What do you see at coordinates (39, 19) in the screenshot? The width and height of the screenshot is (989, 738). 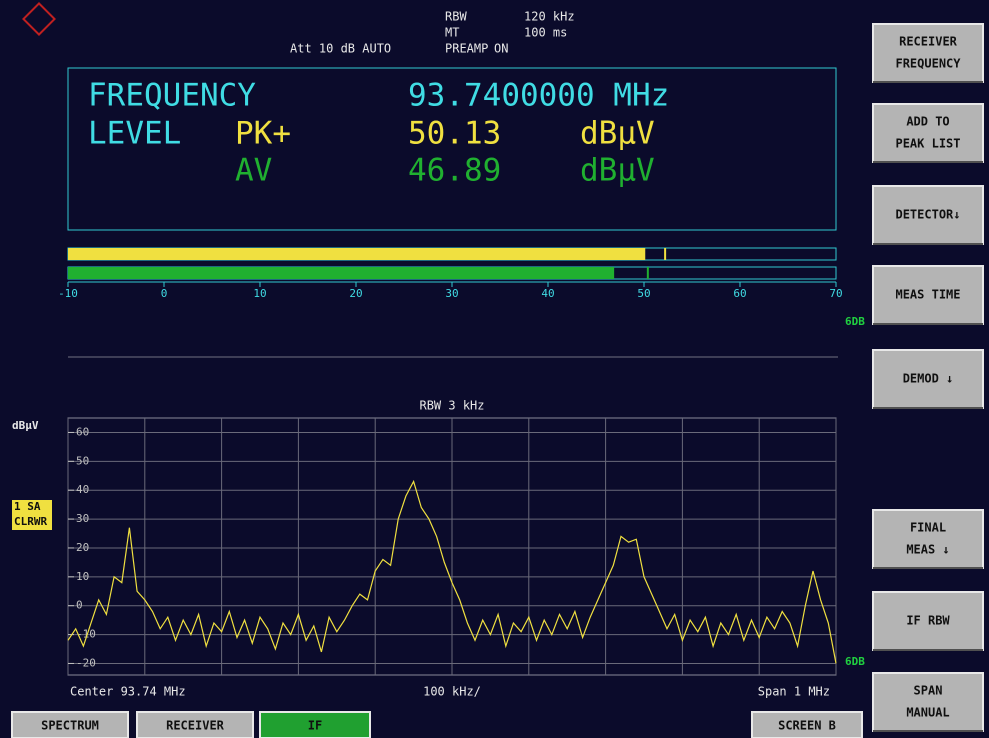 I see `logo` at bounding box center [39, 19].